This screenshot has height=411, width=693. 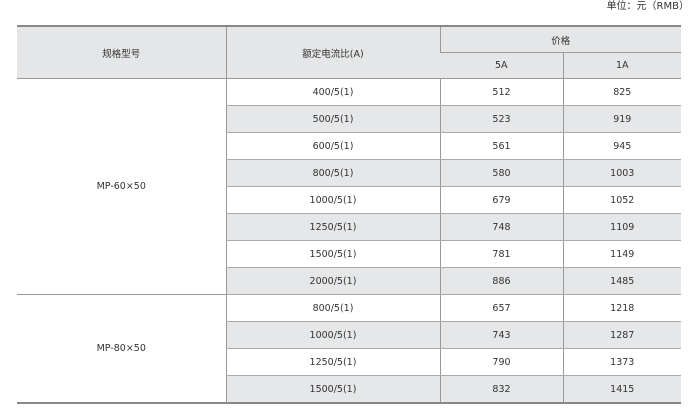 What do you see at coordinates (501, 308) in the screenshot?
I see `price-5a-cell: 657` at bounding box center [501, 308].